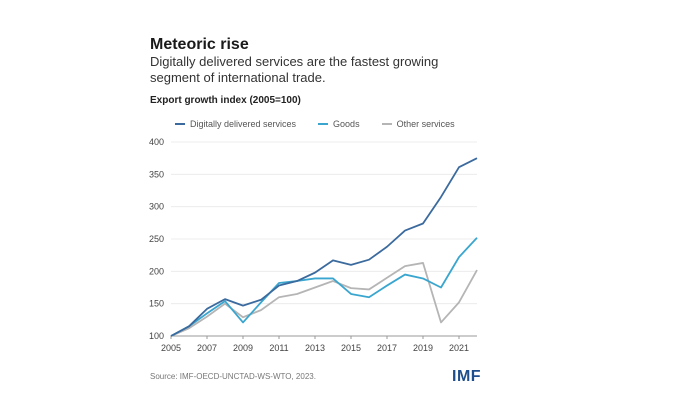 The width and height of the screenshot is (700, 400). What do you see at coordinates (233, 376) in the screenshot?
I see `source-note: Source: IMF-OECD-UNCTAD-WS-WTO, 2023.` at bounding box center [233, 376].